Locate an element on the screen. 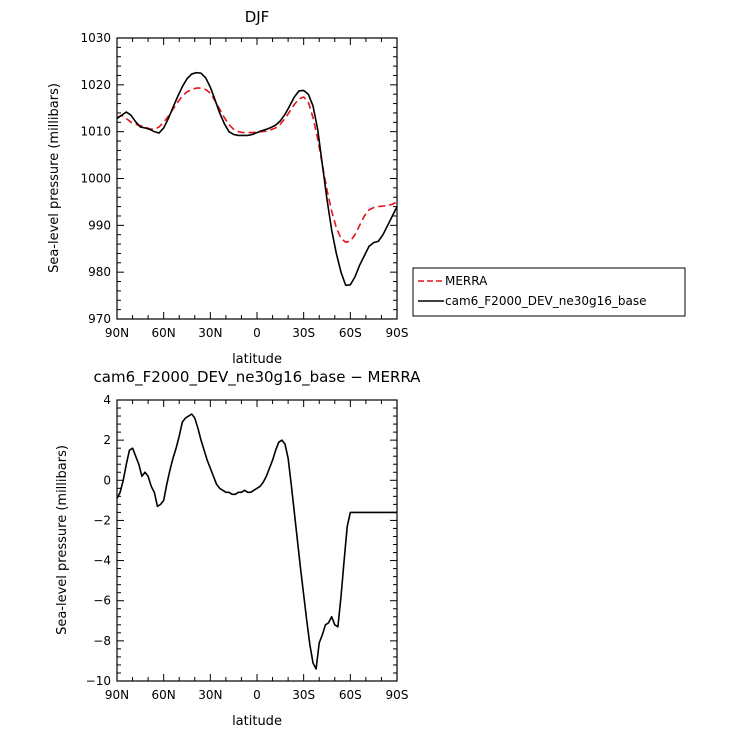 This screenshot has height=734, width=733. top-x-tick-label: 30S is located at coordinates (303, 333).